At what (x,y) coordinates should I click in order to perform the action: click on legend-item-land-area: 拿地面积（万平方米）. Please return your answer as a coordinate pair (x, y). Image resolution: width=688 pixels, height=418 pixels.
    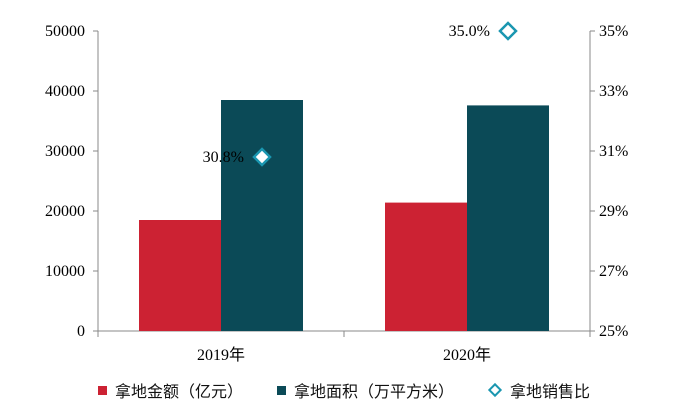
    Looking at the image, I should click on (365, 390).